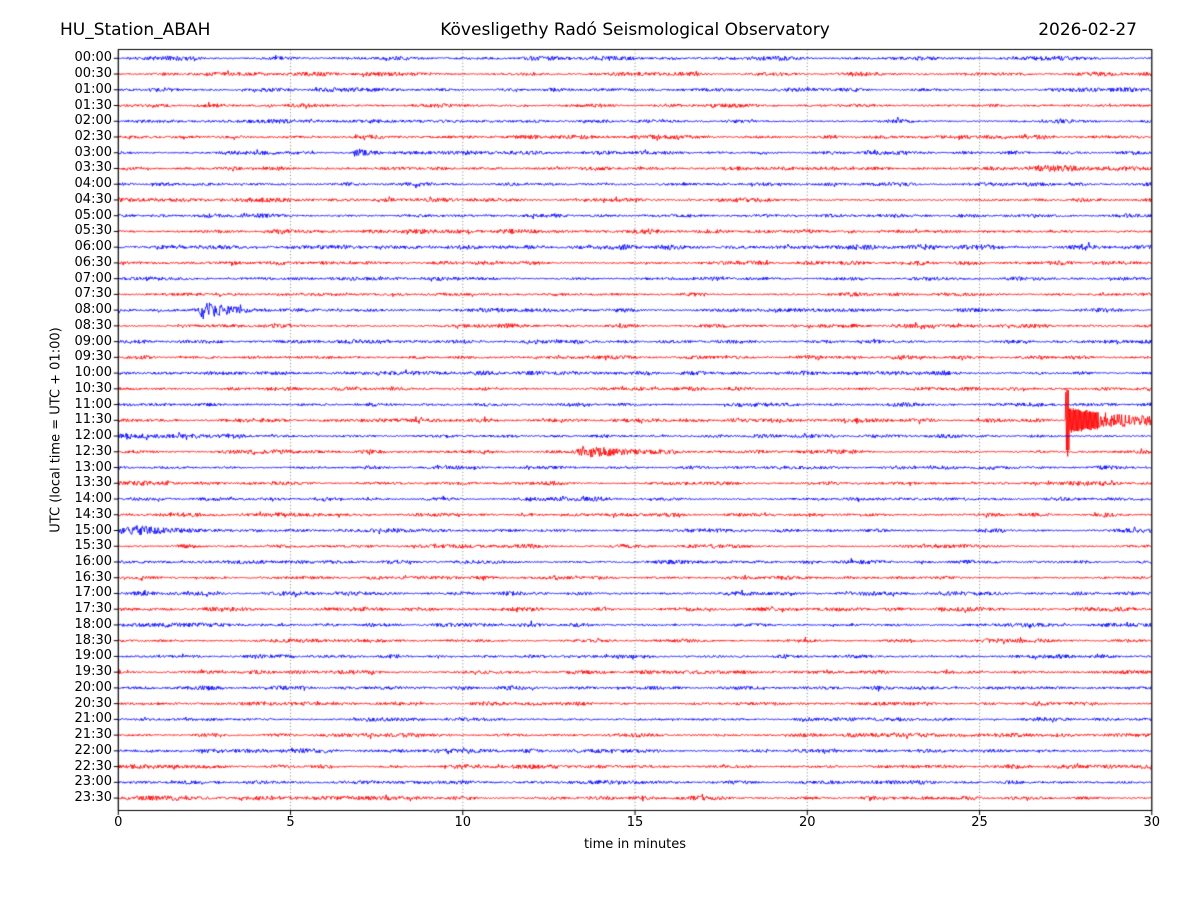  Describe the element at coordinates (93, 262) in the screenshot. I see `y-tick-label: 06:30` at that location.